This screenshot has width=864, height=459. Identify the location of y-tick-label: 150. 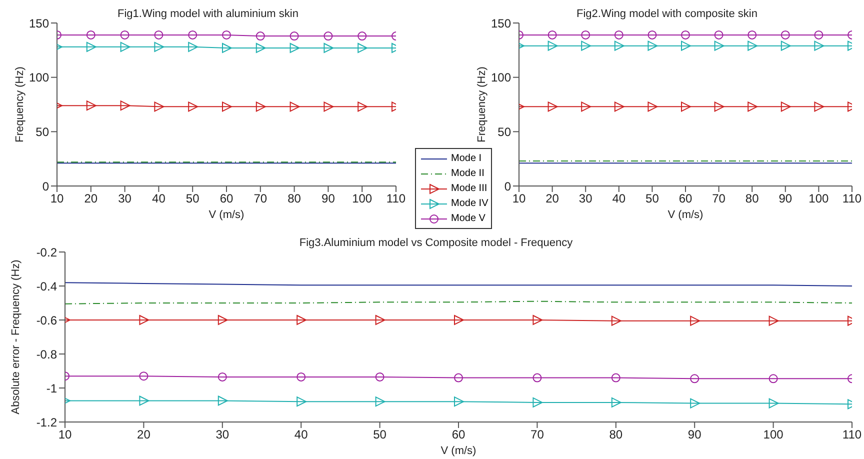
(39, 23).